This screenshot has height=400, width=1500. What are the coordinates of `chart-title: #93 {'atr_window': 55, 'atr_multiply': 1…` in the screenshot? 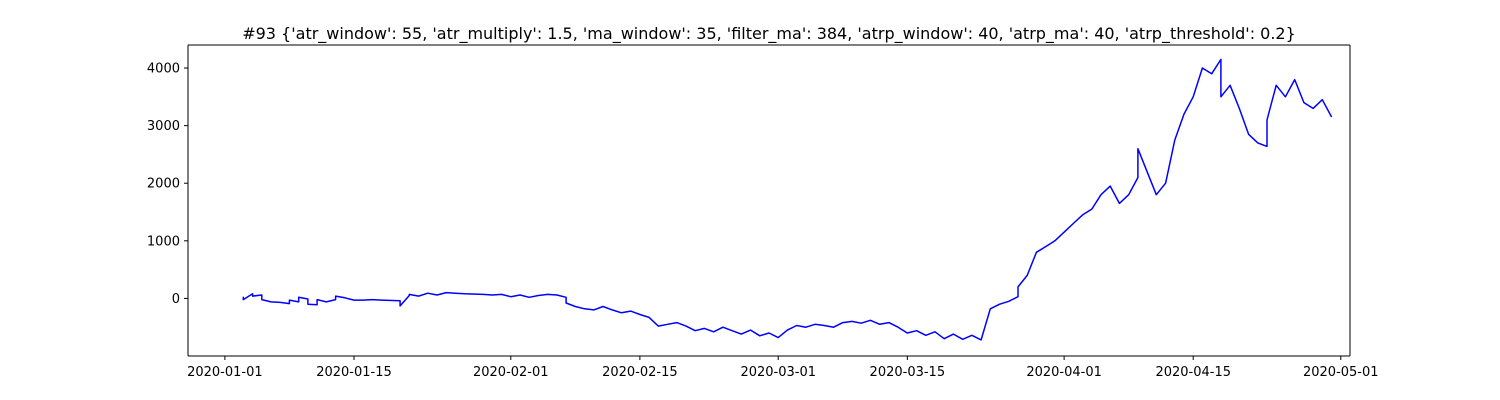 It's located at (769, 34).